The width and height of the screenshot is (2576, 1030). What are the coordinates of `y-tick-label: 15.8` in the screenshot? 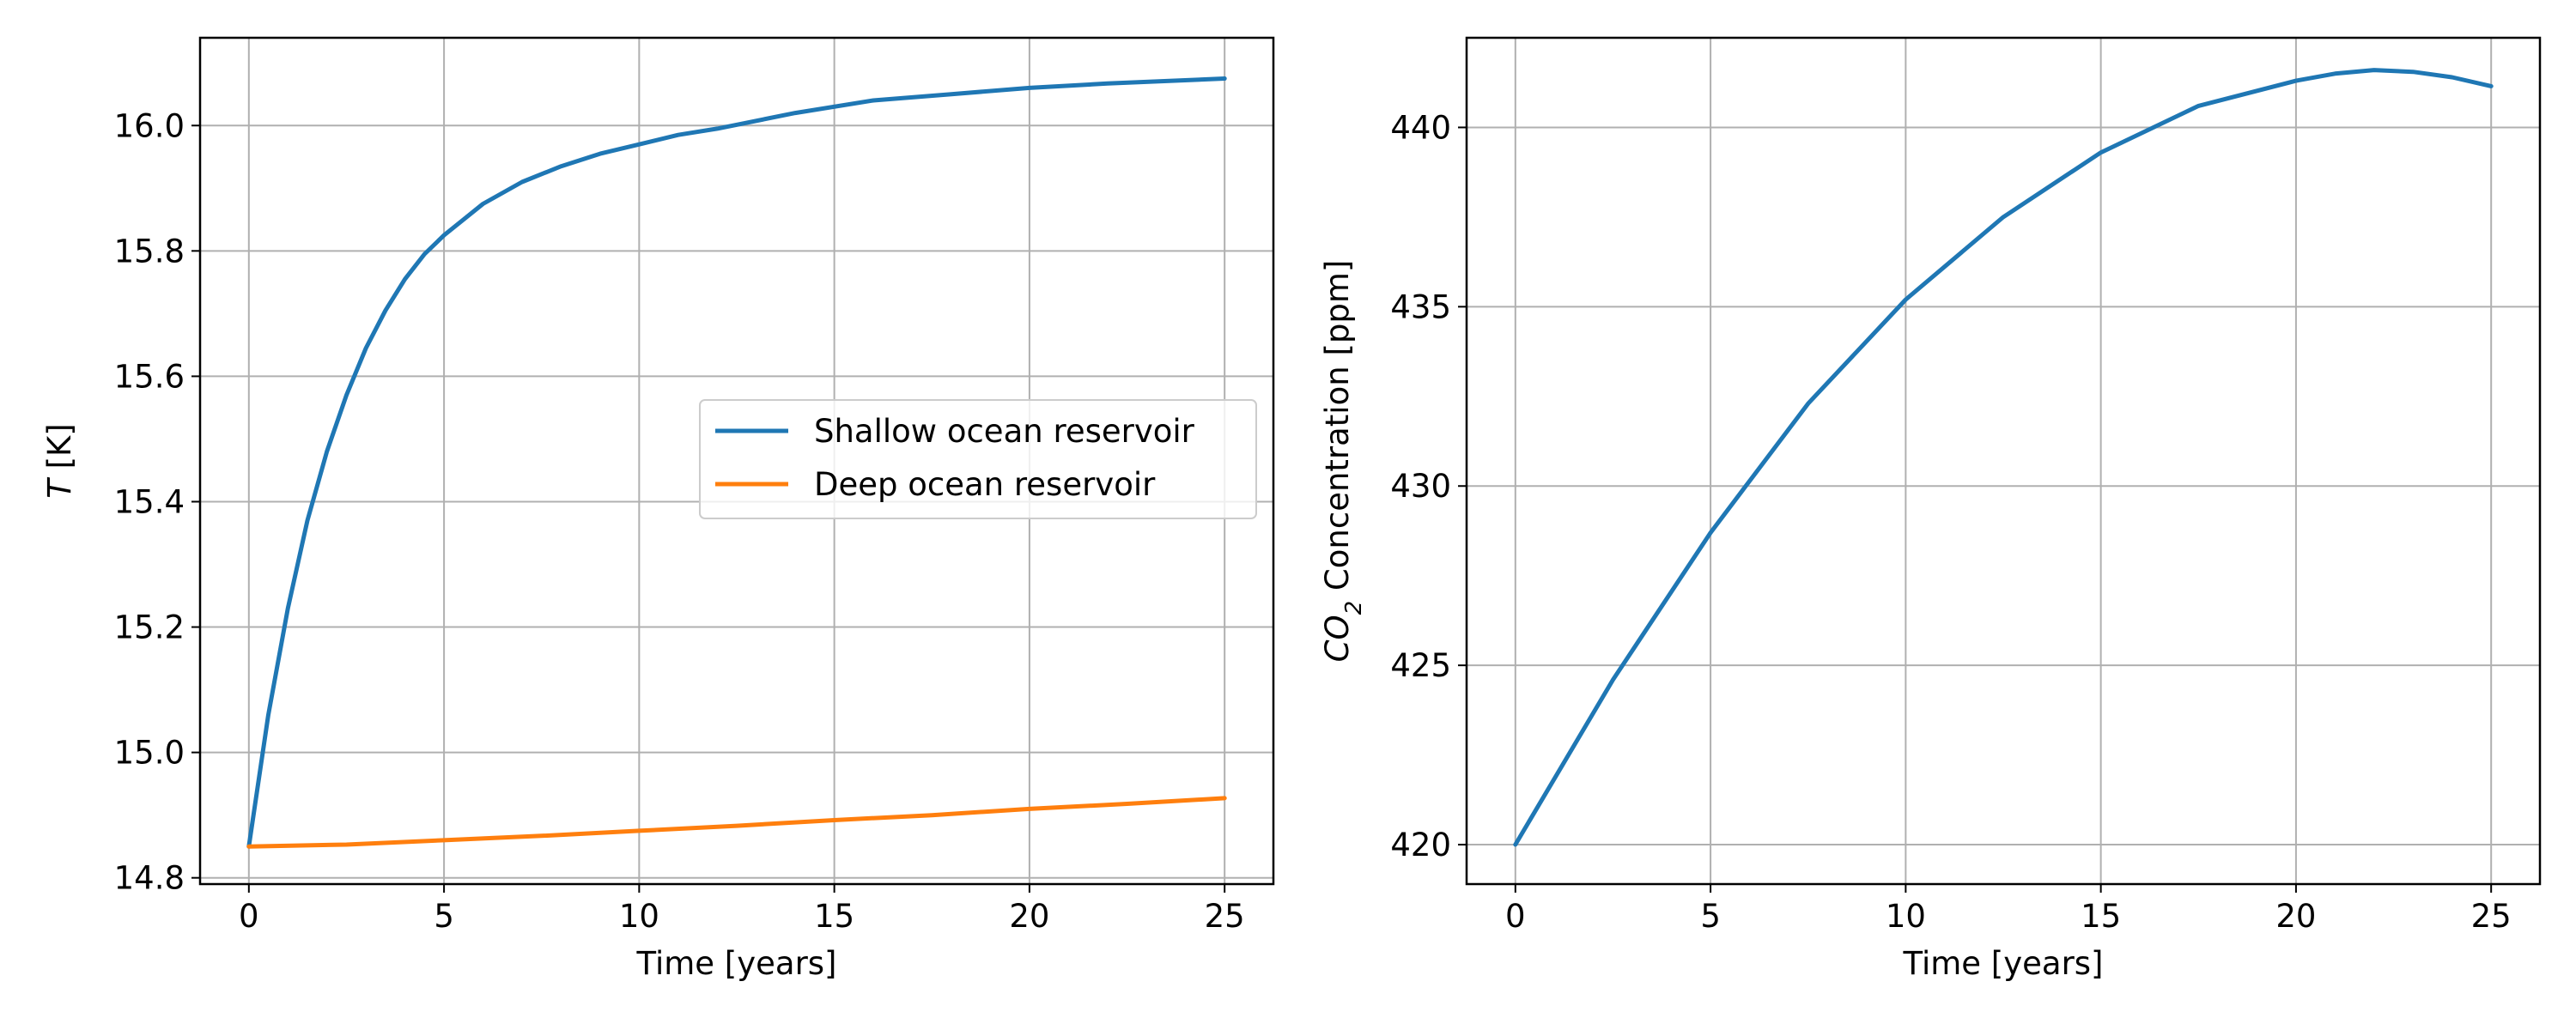 It's located at (149, 251).